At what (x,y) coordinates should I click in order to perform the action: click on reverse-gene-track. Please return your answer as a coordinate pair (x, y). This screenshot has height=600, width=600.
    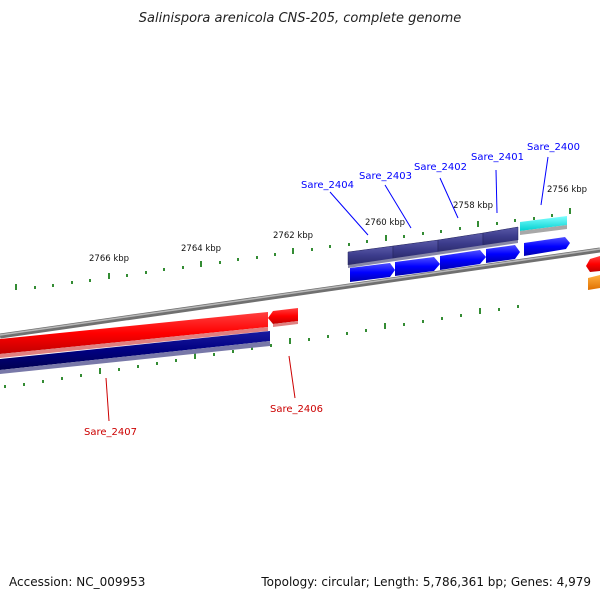
    Looking at the image, I should click on (149, 333).